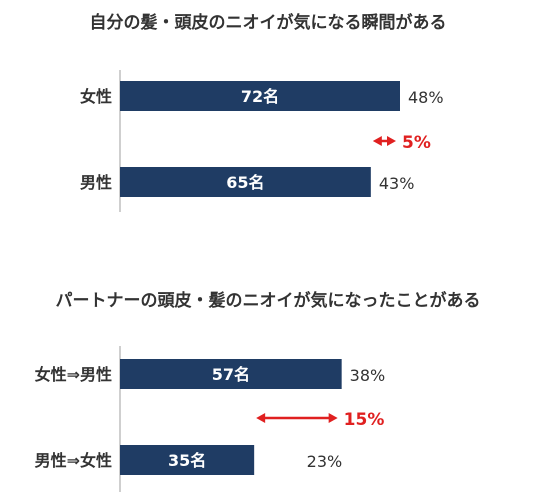 The width and height of the screenshot is (536, 494). I want to click on chart-2-value-label: 23%, so click(325, 461).